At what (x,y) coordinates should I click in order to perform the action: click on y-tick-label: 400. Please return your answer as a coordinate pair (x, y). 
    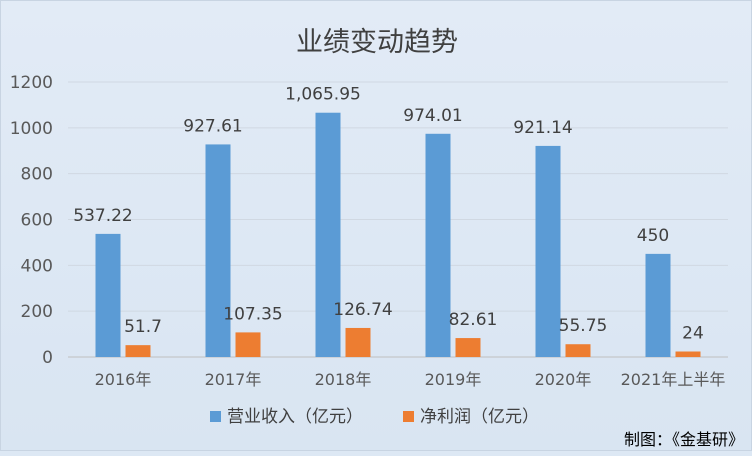
    Looking at the image, I should click on (37, 266).